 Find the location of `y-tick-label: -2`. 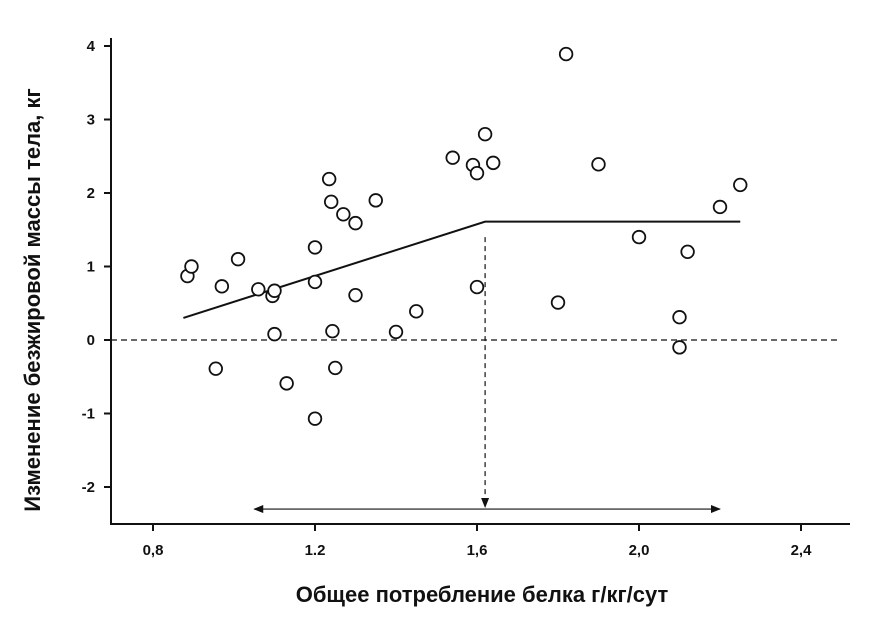

y-tick-label: -2 is located at coordinates (88, 487).